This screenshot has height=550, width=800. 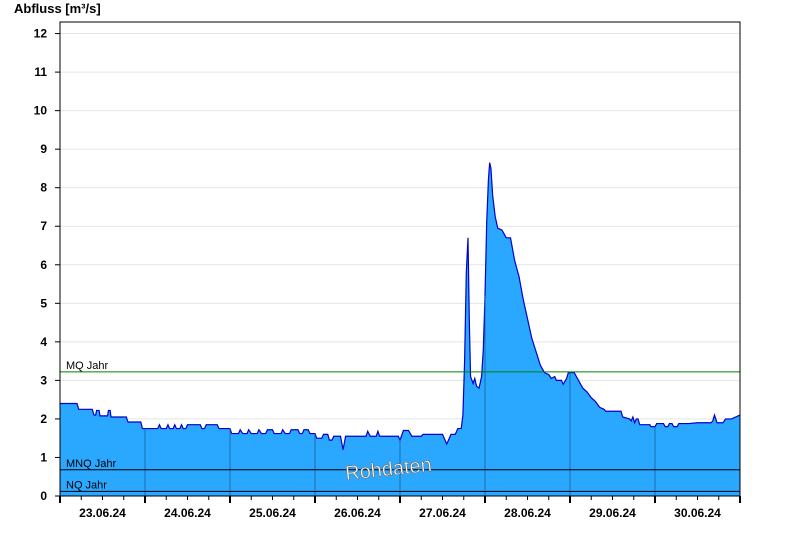 I want to click on y-tick-label-10: 10, so click(x=41, y=111).